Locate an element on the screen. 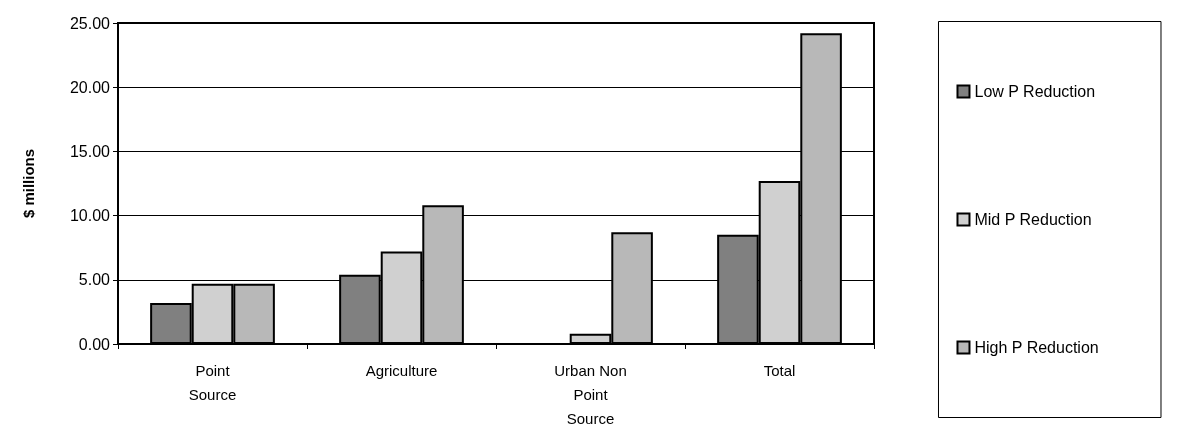  y-tick-label: 25.00 is located at coordinates (90, 23).